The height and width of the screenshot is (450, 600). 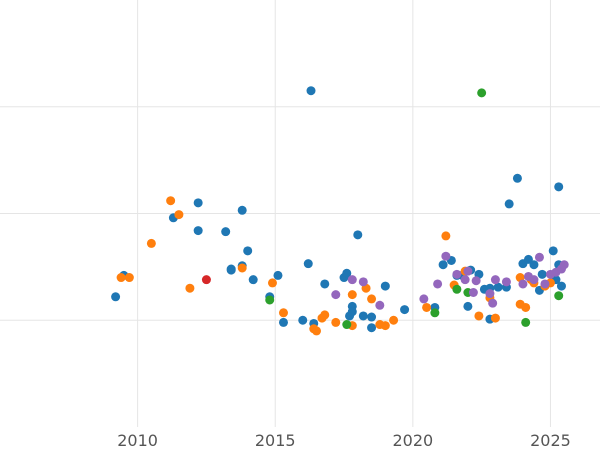 I want to click on x-tick-label: 2025, so click(x=550, y=440).